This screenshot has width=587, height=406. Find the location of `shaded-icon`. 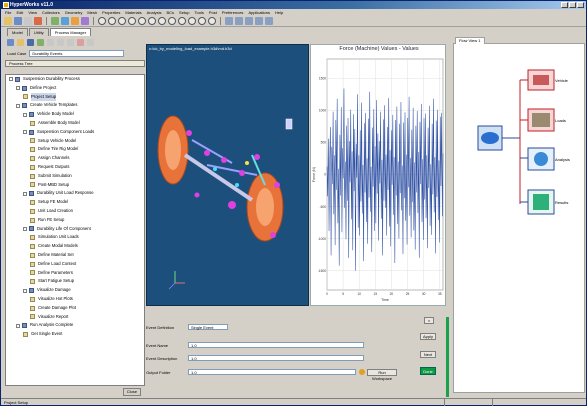

shaded-icon is located at coordinates (192, 21).